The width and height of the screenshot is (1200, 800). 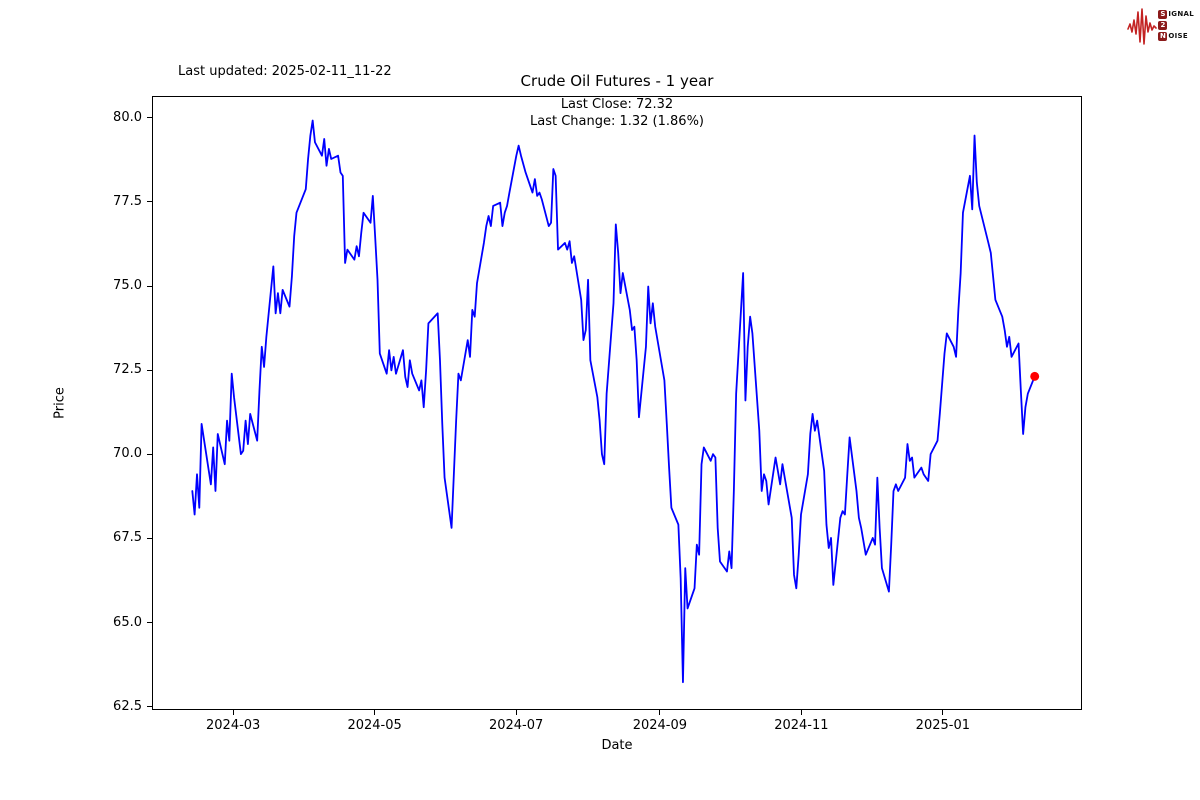 I want to click on logo-row-2: 2, so click(x=1176, y=25).